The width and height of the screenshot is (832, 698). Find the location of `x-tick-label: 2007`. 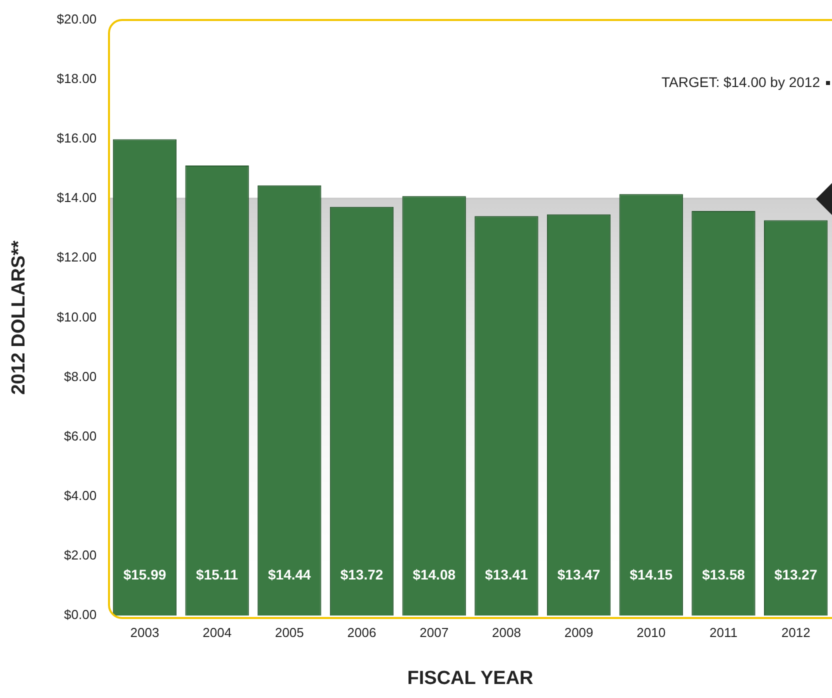

x-tick-label: 2007 is located at coordinates (434, 632).